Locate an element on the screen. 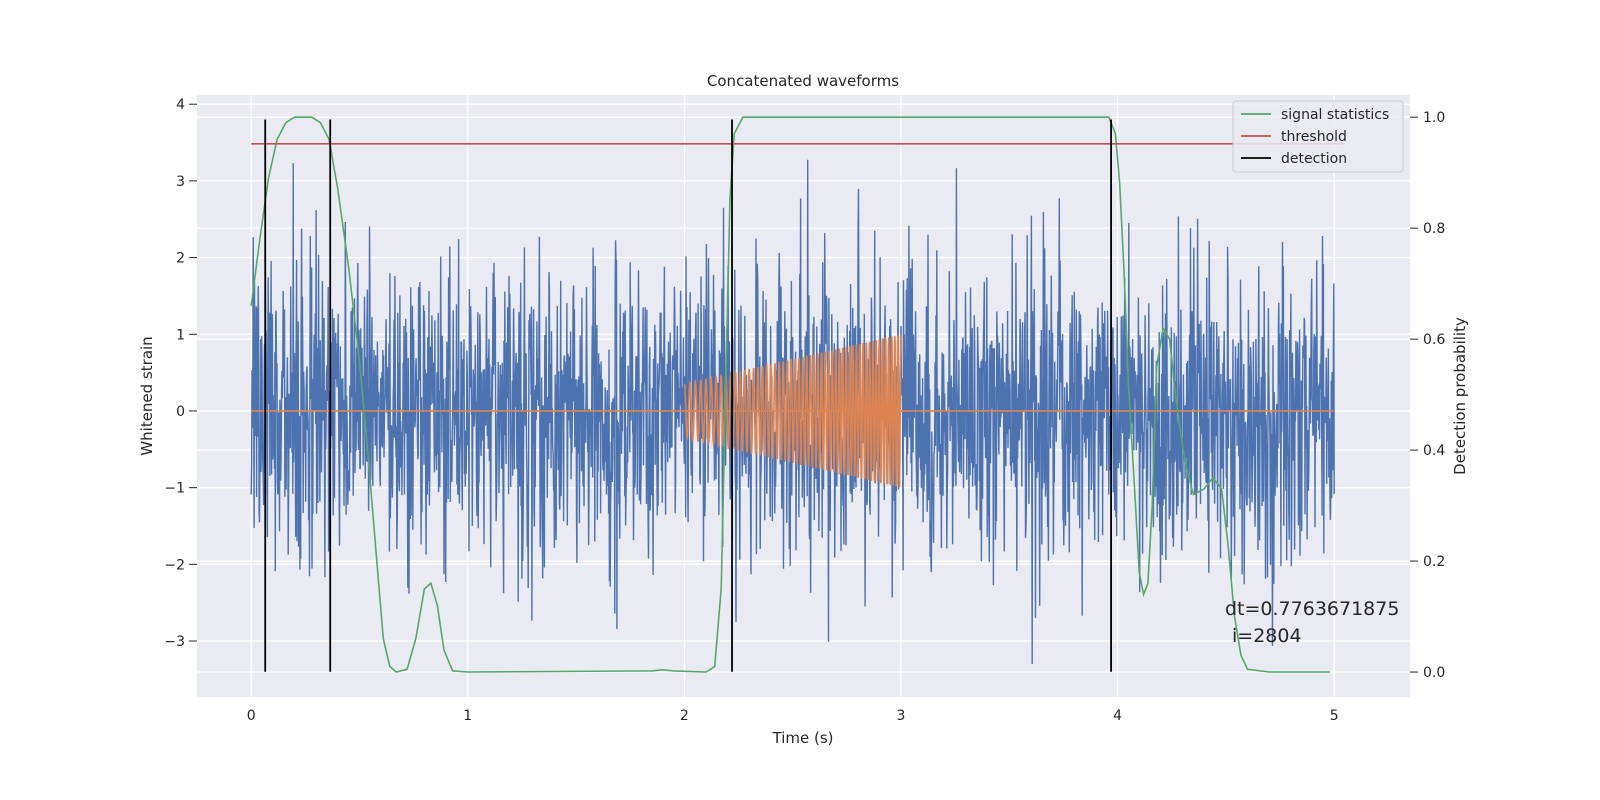 This screenshot has width=1600, height=800. y-tick-label: −3 is located at coordinates (174, 642).